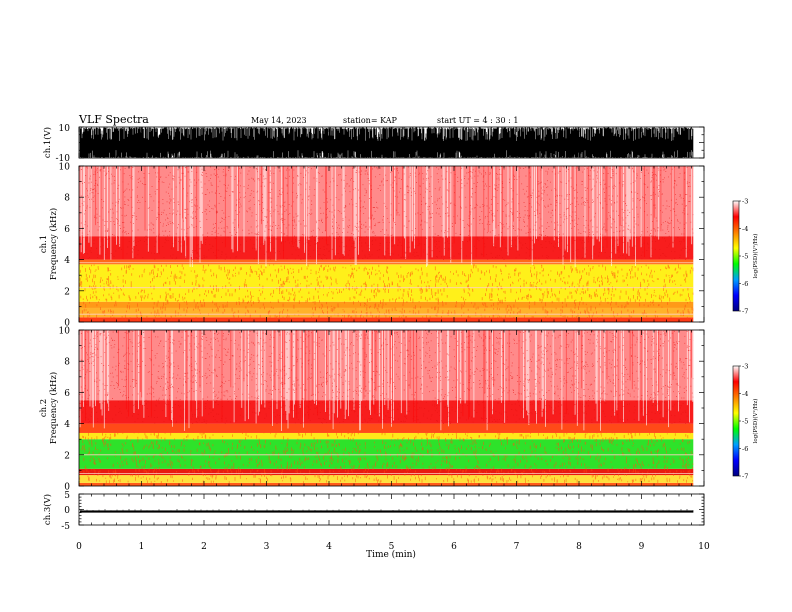  Describe the element at coordinates (391, 554) in the screenshot. I see `time-axis-label: Time (min)` at that location.